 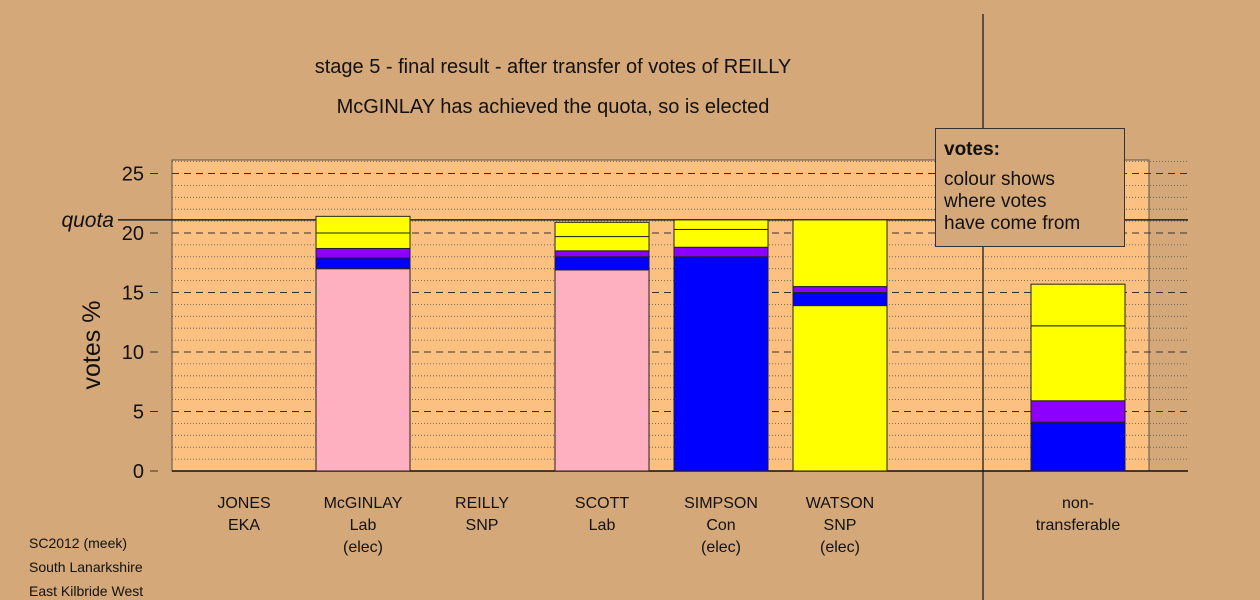 What do you see at coordinates (995, 201) in the screenshot?
I see `legend-line: where votes` at bounding box center [995, 201].